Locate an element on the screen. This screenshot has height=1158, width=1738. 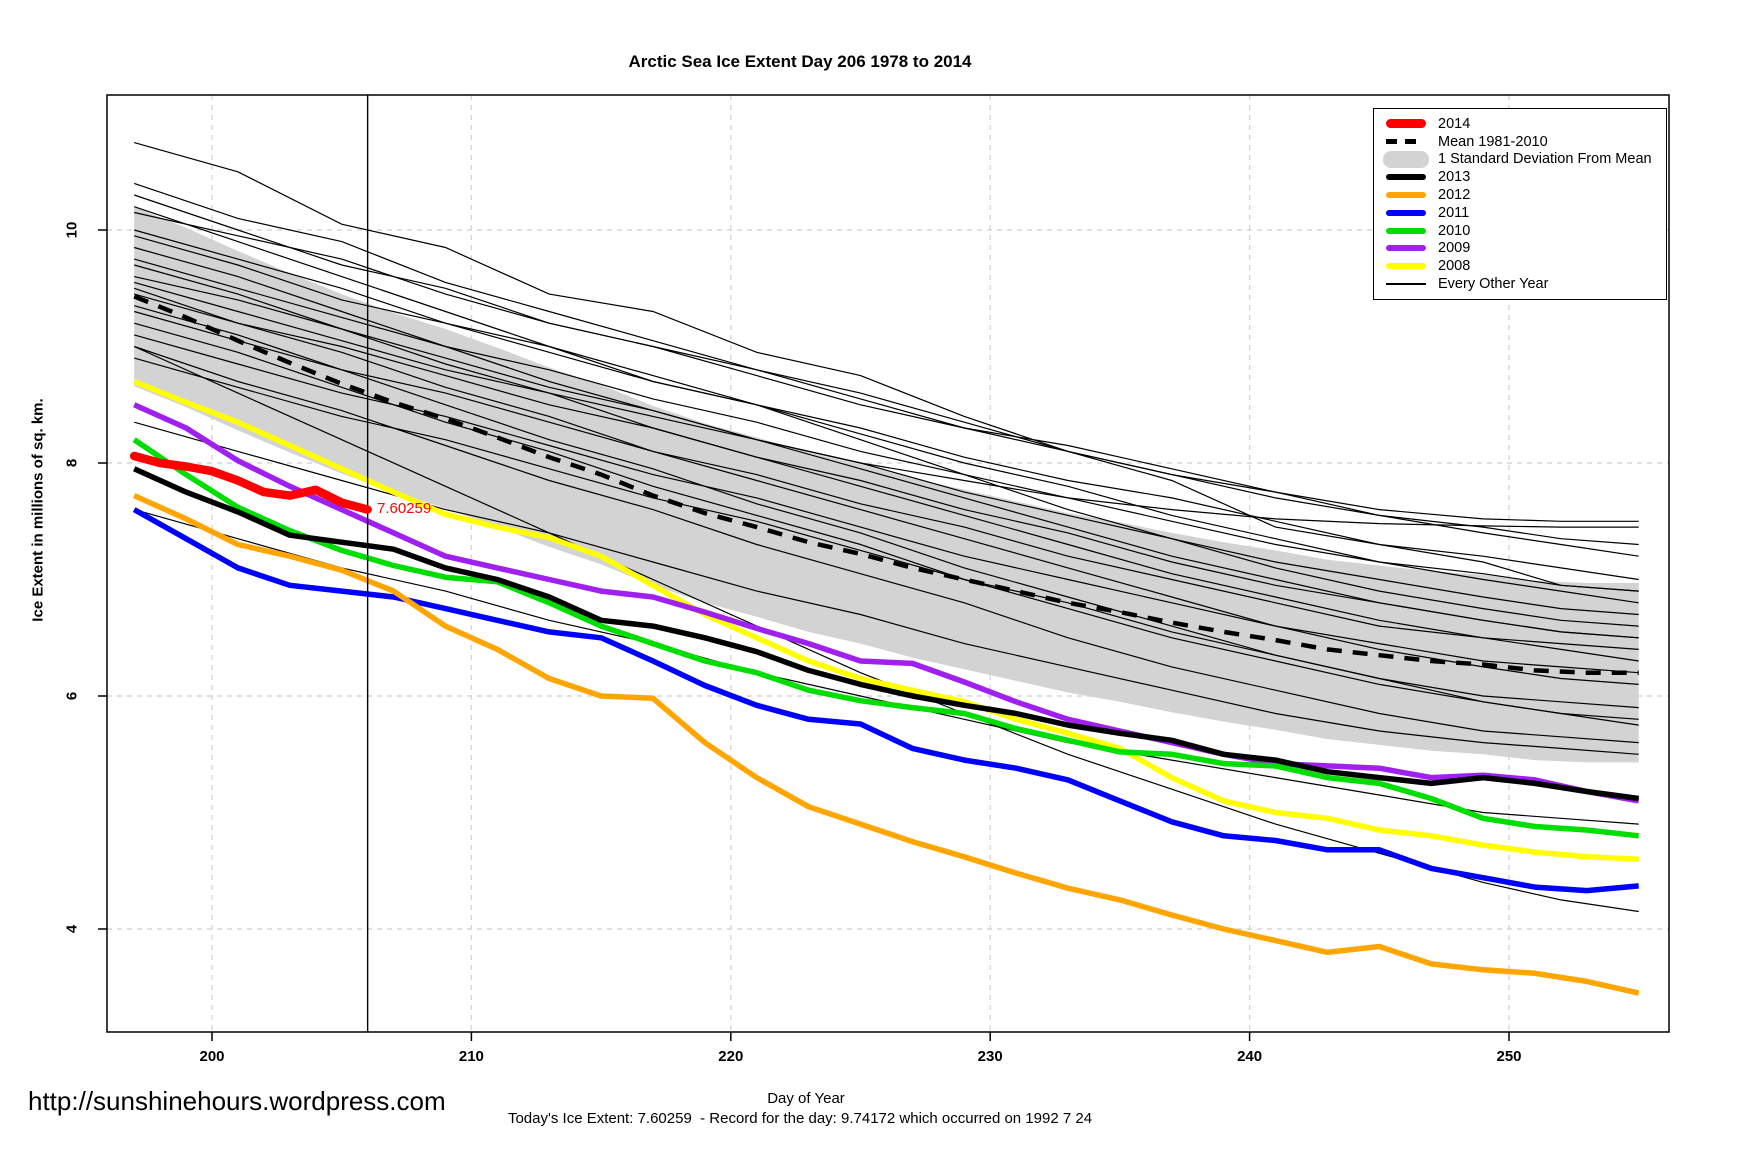
legend-swatch-2008 is located at coordinates (1406, 266).